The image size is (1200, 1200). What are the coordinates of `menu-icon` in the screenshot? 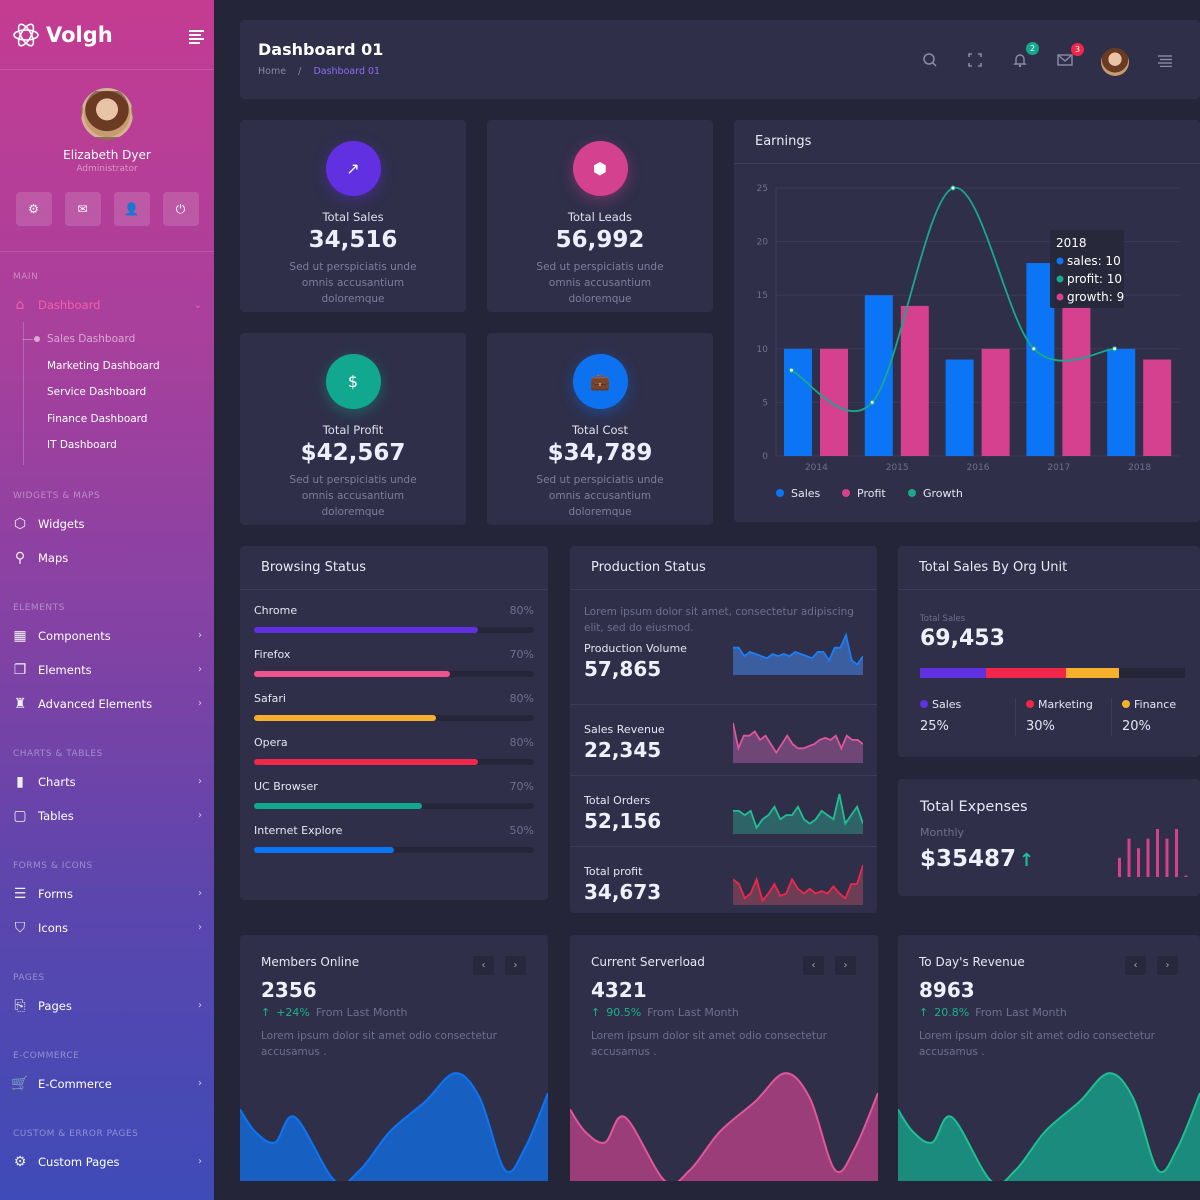 It's located at (1165, 62).